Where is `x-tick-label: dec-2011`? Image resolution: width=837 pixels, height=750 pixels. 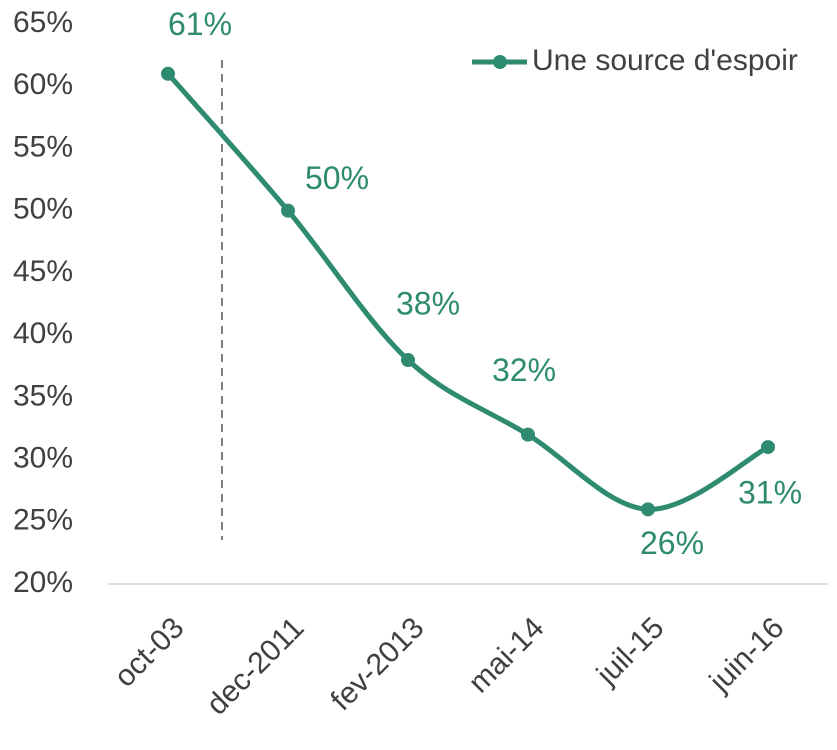 x-tick-label: dec-2011 is located at coordinates (255, 666).